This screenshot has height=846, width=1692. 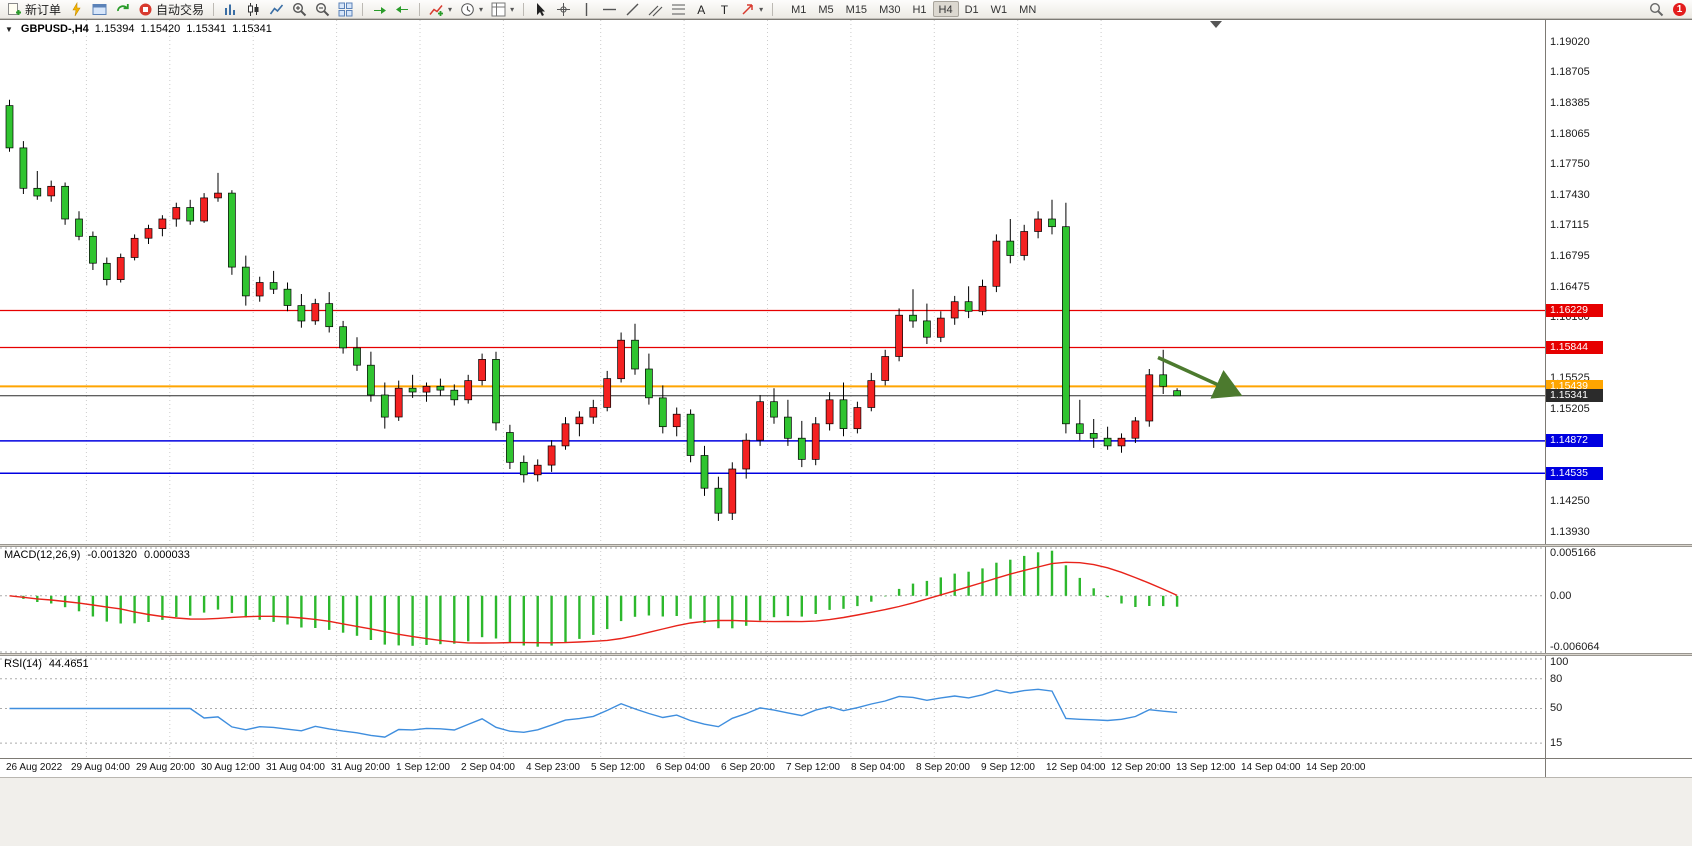 I want to click on vertical-line-icon, so click(x=586, y=9).